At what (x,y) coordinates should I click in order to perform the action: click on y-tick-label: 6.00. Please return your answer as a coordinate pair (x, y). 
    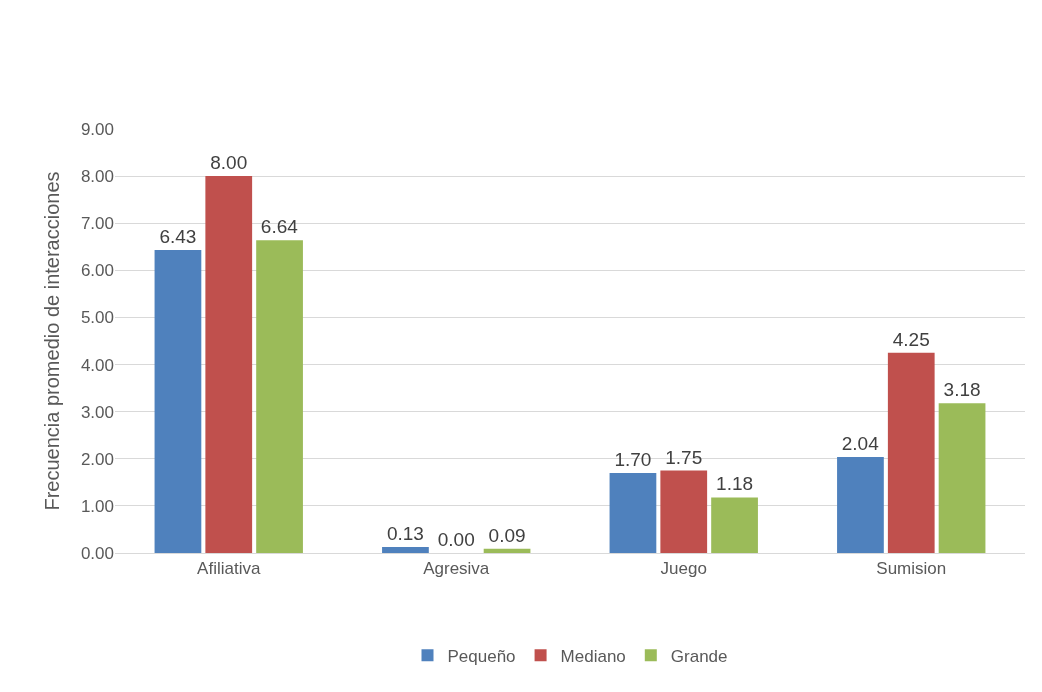
    Looking at the image, I should click on (97, 271).